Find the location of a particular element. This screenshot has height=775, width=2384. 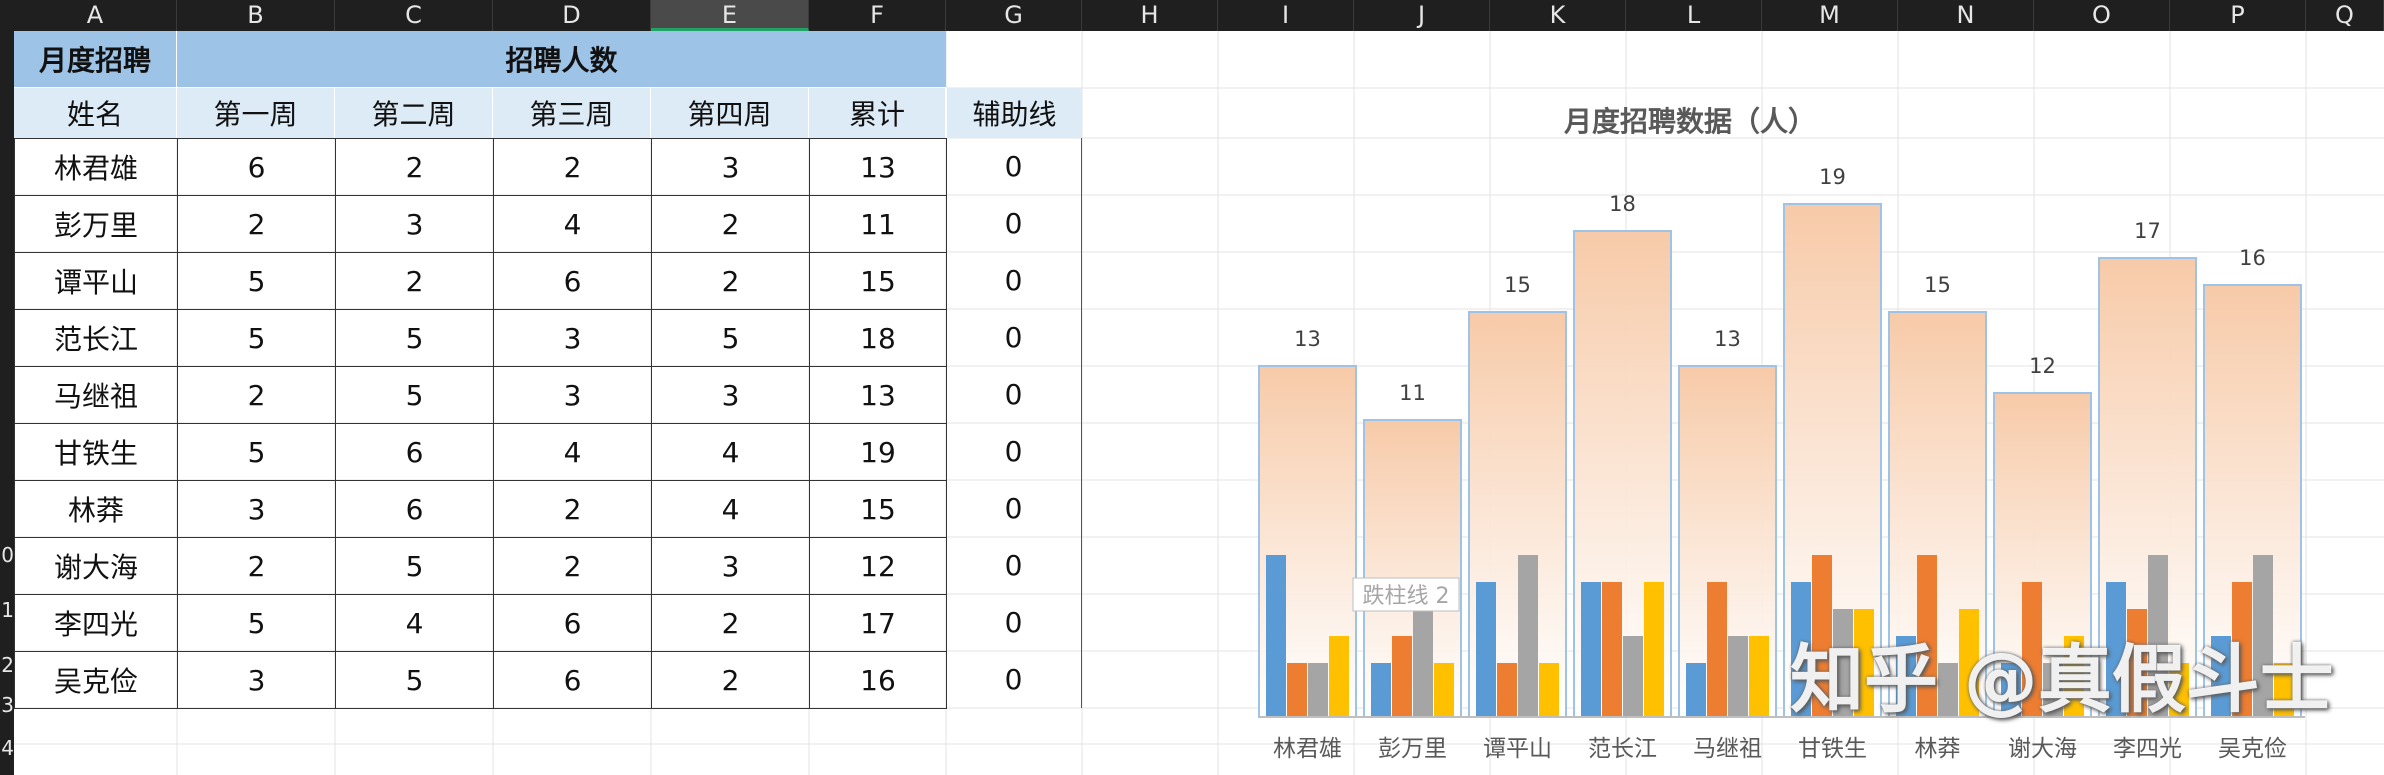

category-label: 林君雄 is located at coordinates (1307, 749).